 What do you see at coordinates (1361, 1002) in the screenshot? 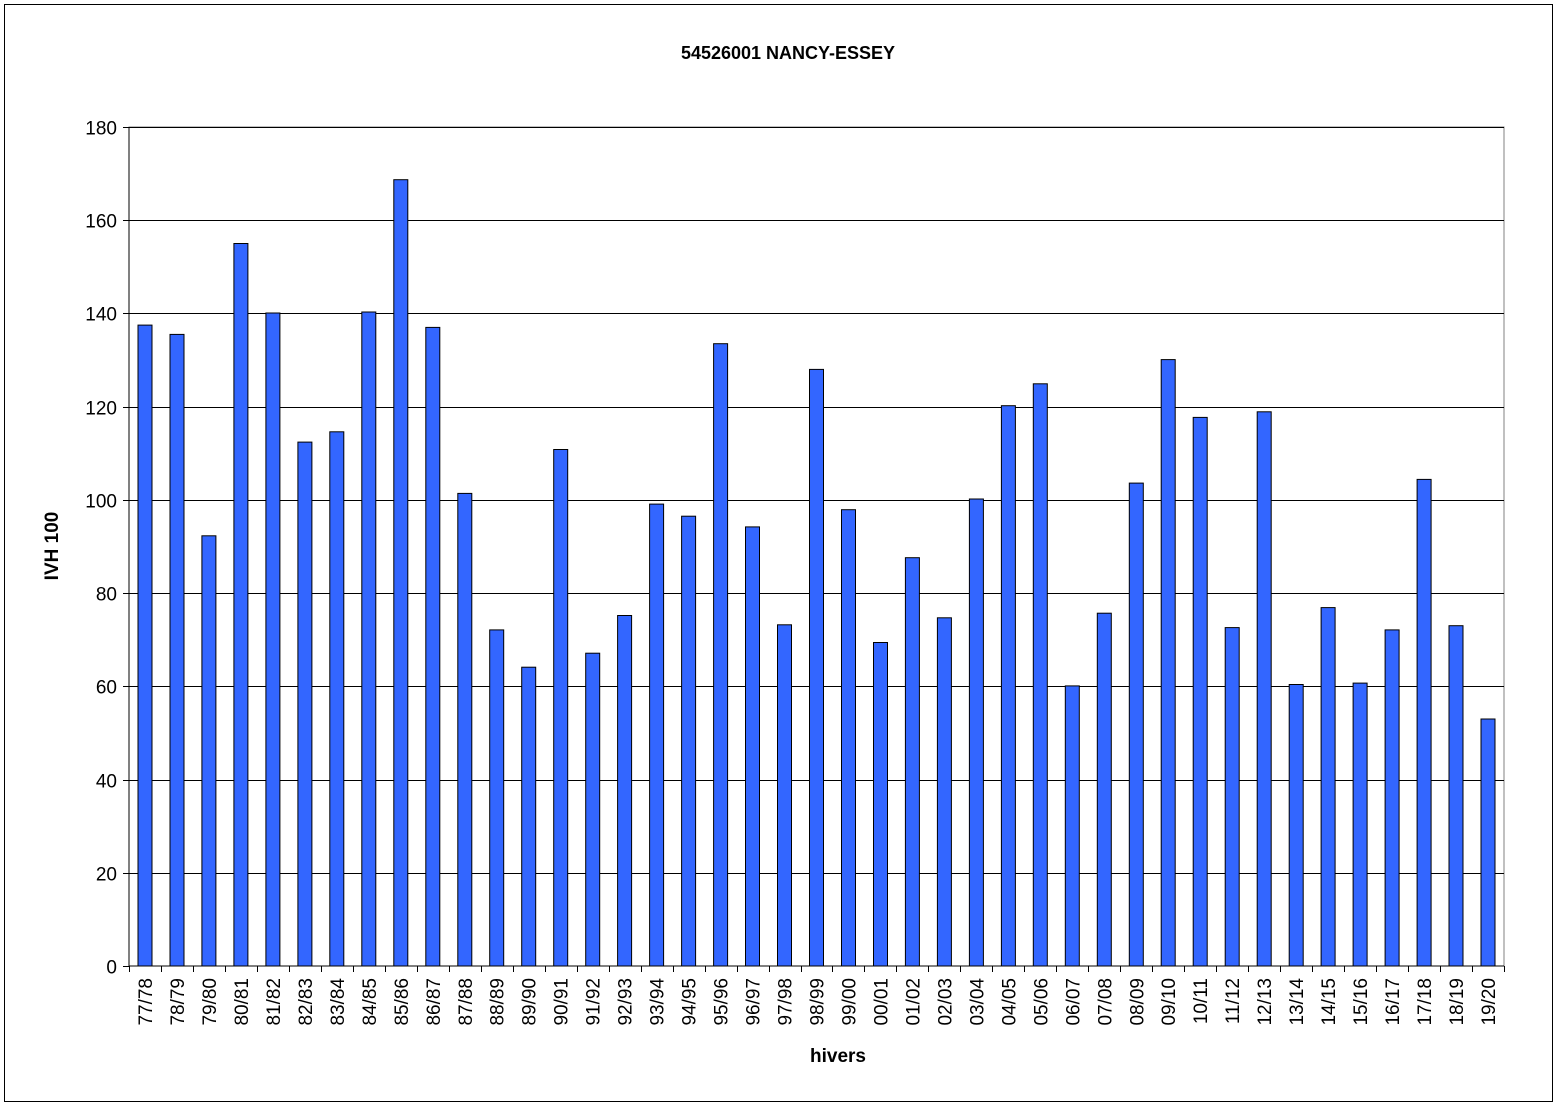
I see `x-tick-label: 15/16` at bounding box center [1361, 1002].